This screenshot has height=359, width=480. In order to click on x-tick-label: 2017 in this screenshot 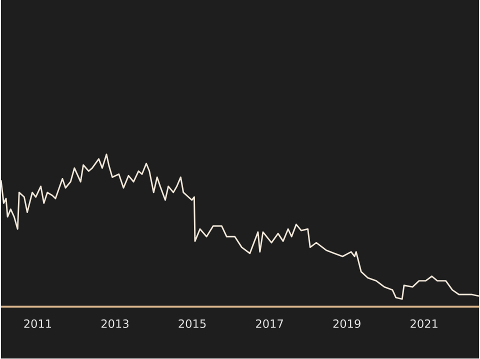, I will do `click(269, 324)`.